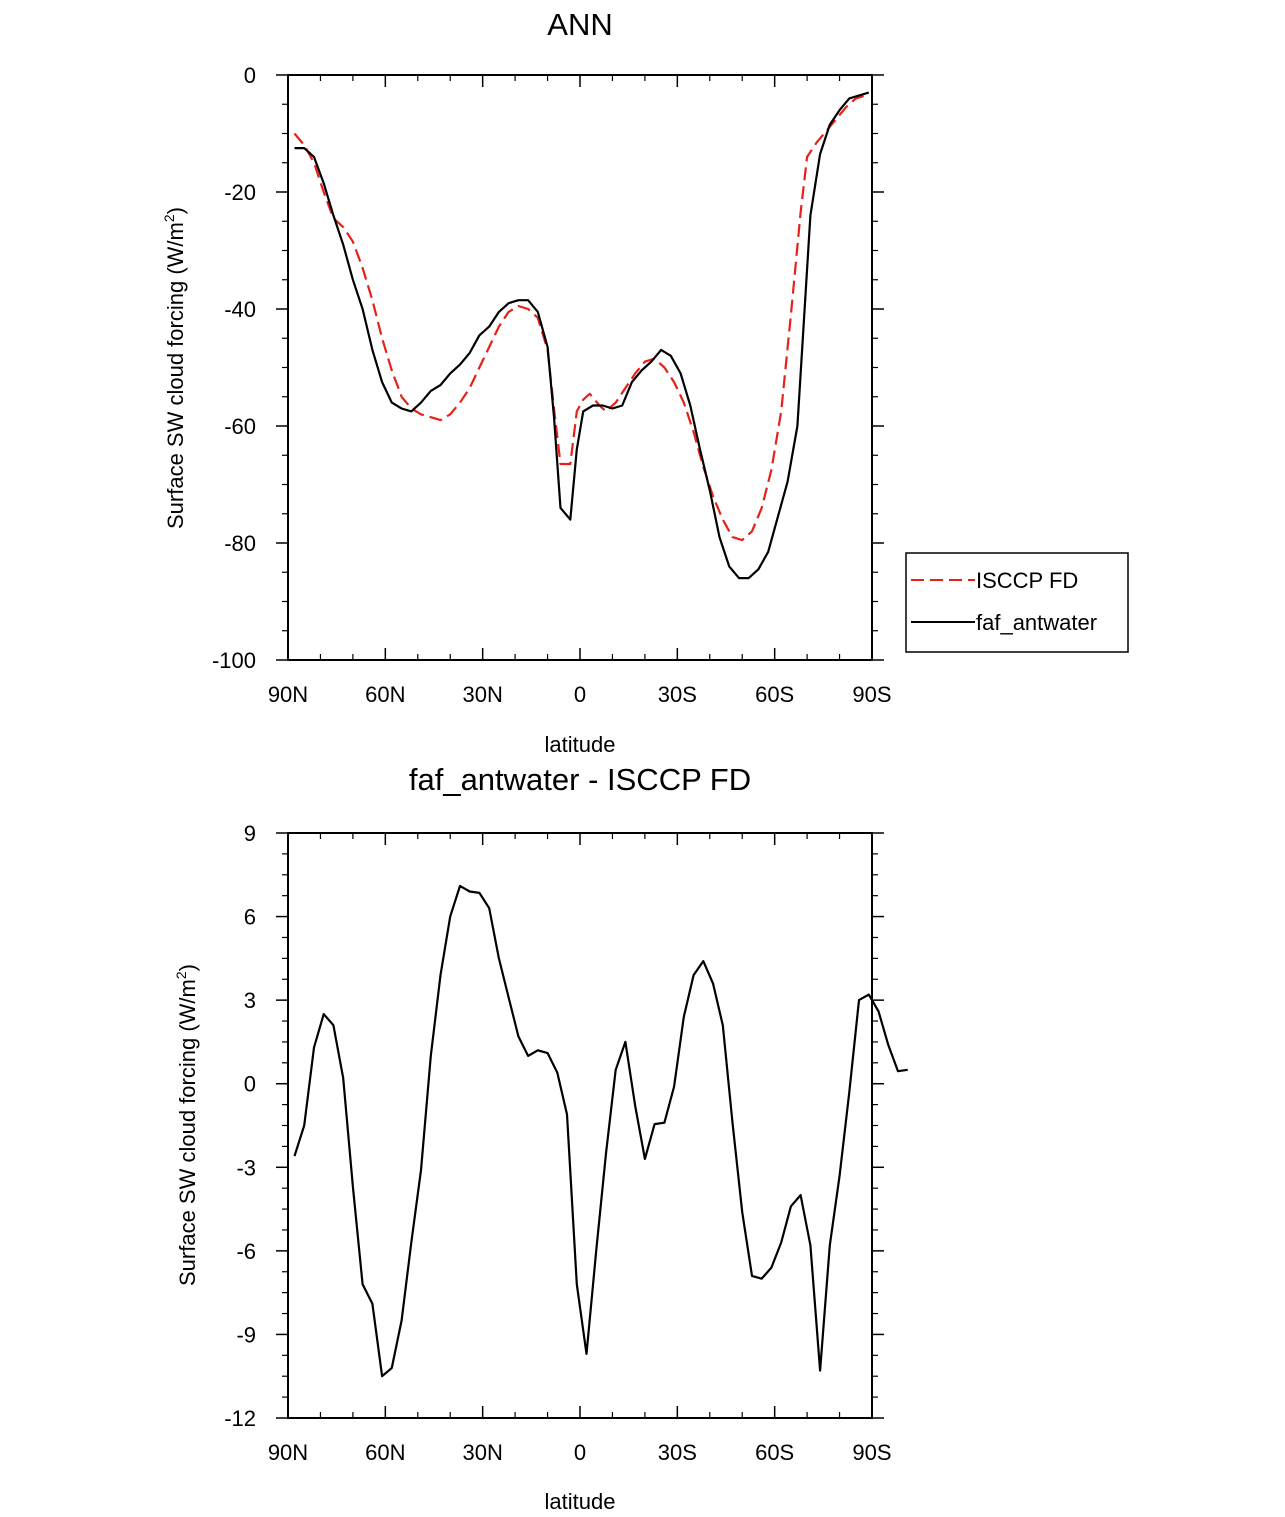 This screenshot has height=1517, width=1285. Describe the element at coordinates (1027, 580) in the screenshot. I see `legend-label-isccp-fd: ISCCP FD` at that location.